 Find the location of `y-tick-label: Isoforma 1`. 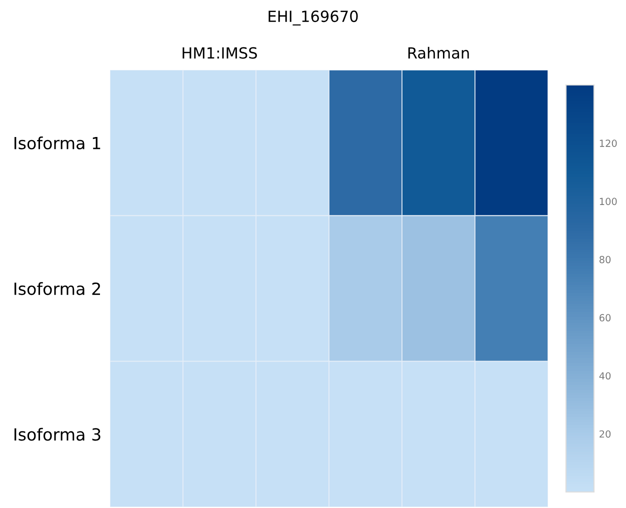

y-tick-label: Isoforma 1 is located at coordinates (57, 143).